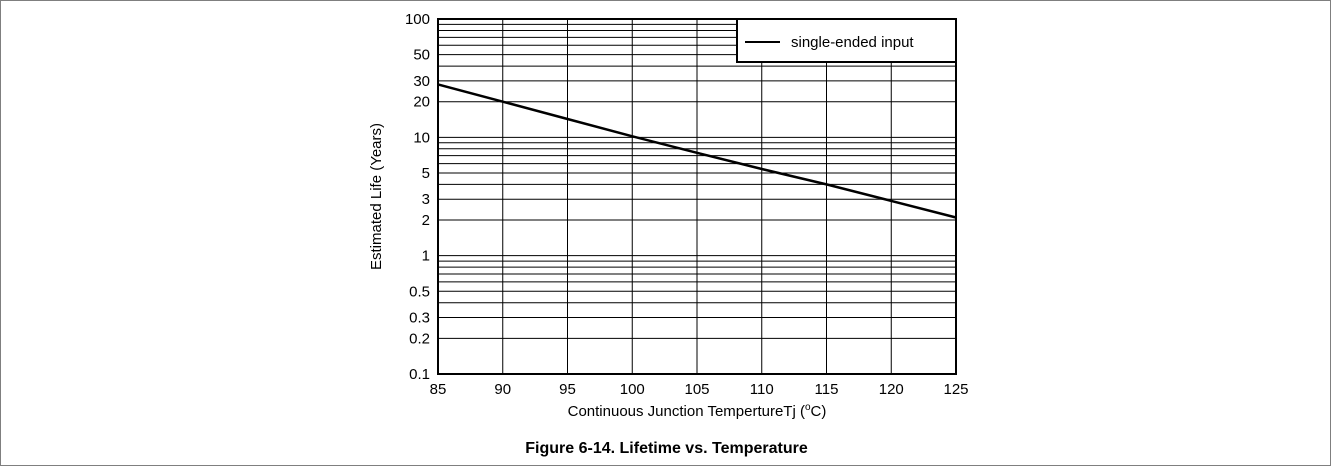 The image size is (1333, 468). I want to click on y-tick-labels: 0.1 0.2 0.3 0.5 1 2 3 5 10 20 30 50 100, so click(417, 197).